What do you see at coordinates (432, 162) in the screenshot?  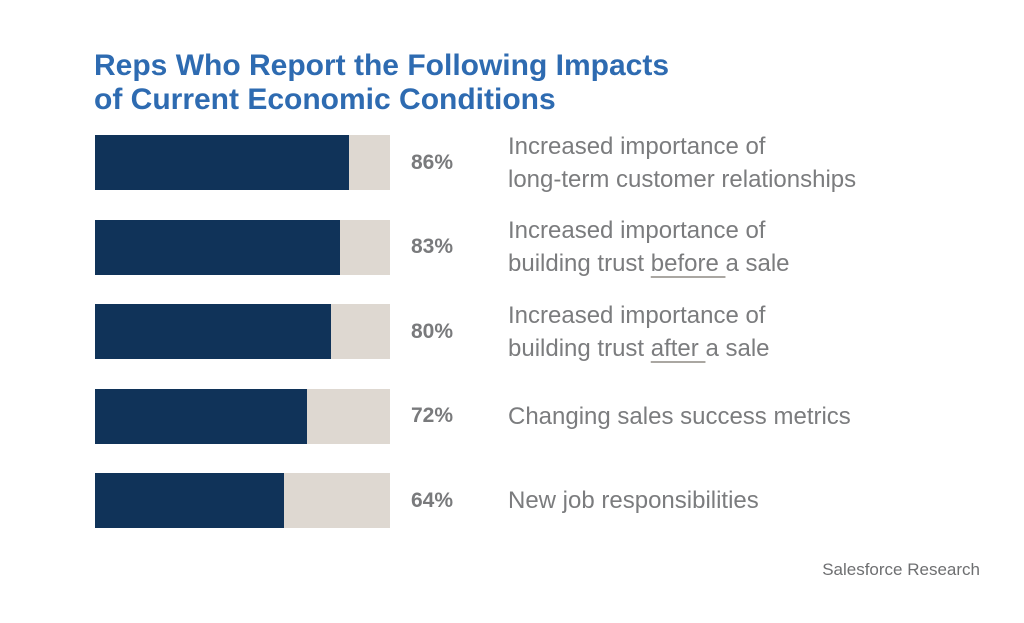 I see `bar-percent: 86%` at bounding box center [432, 162].